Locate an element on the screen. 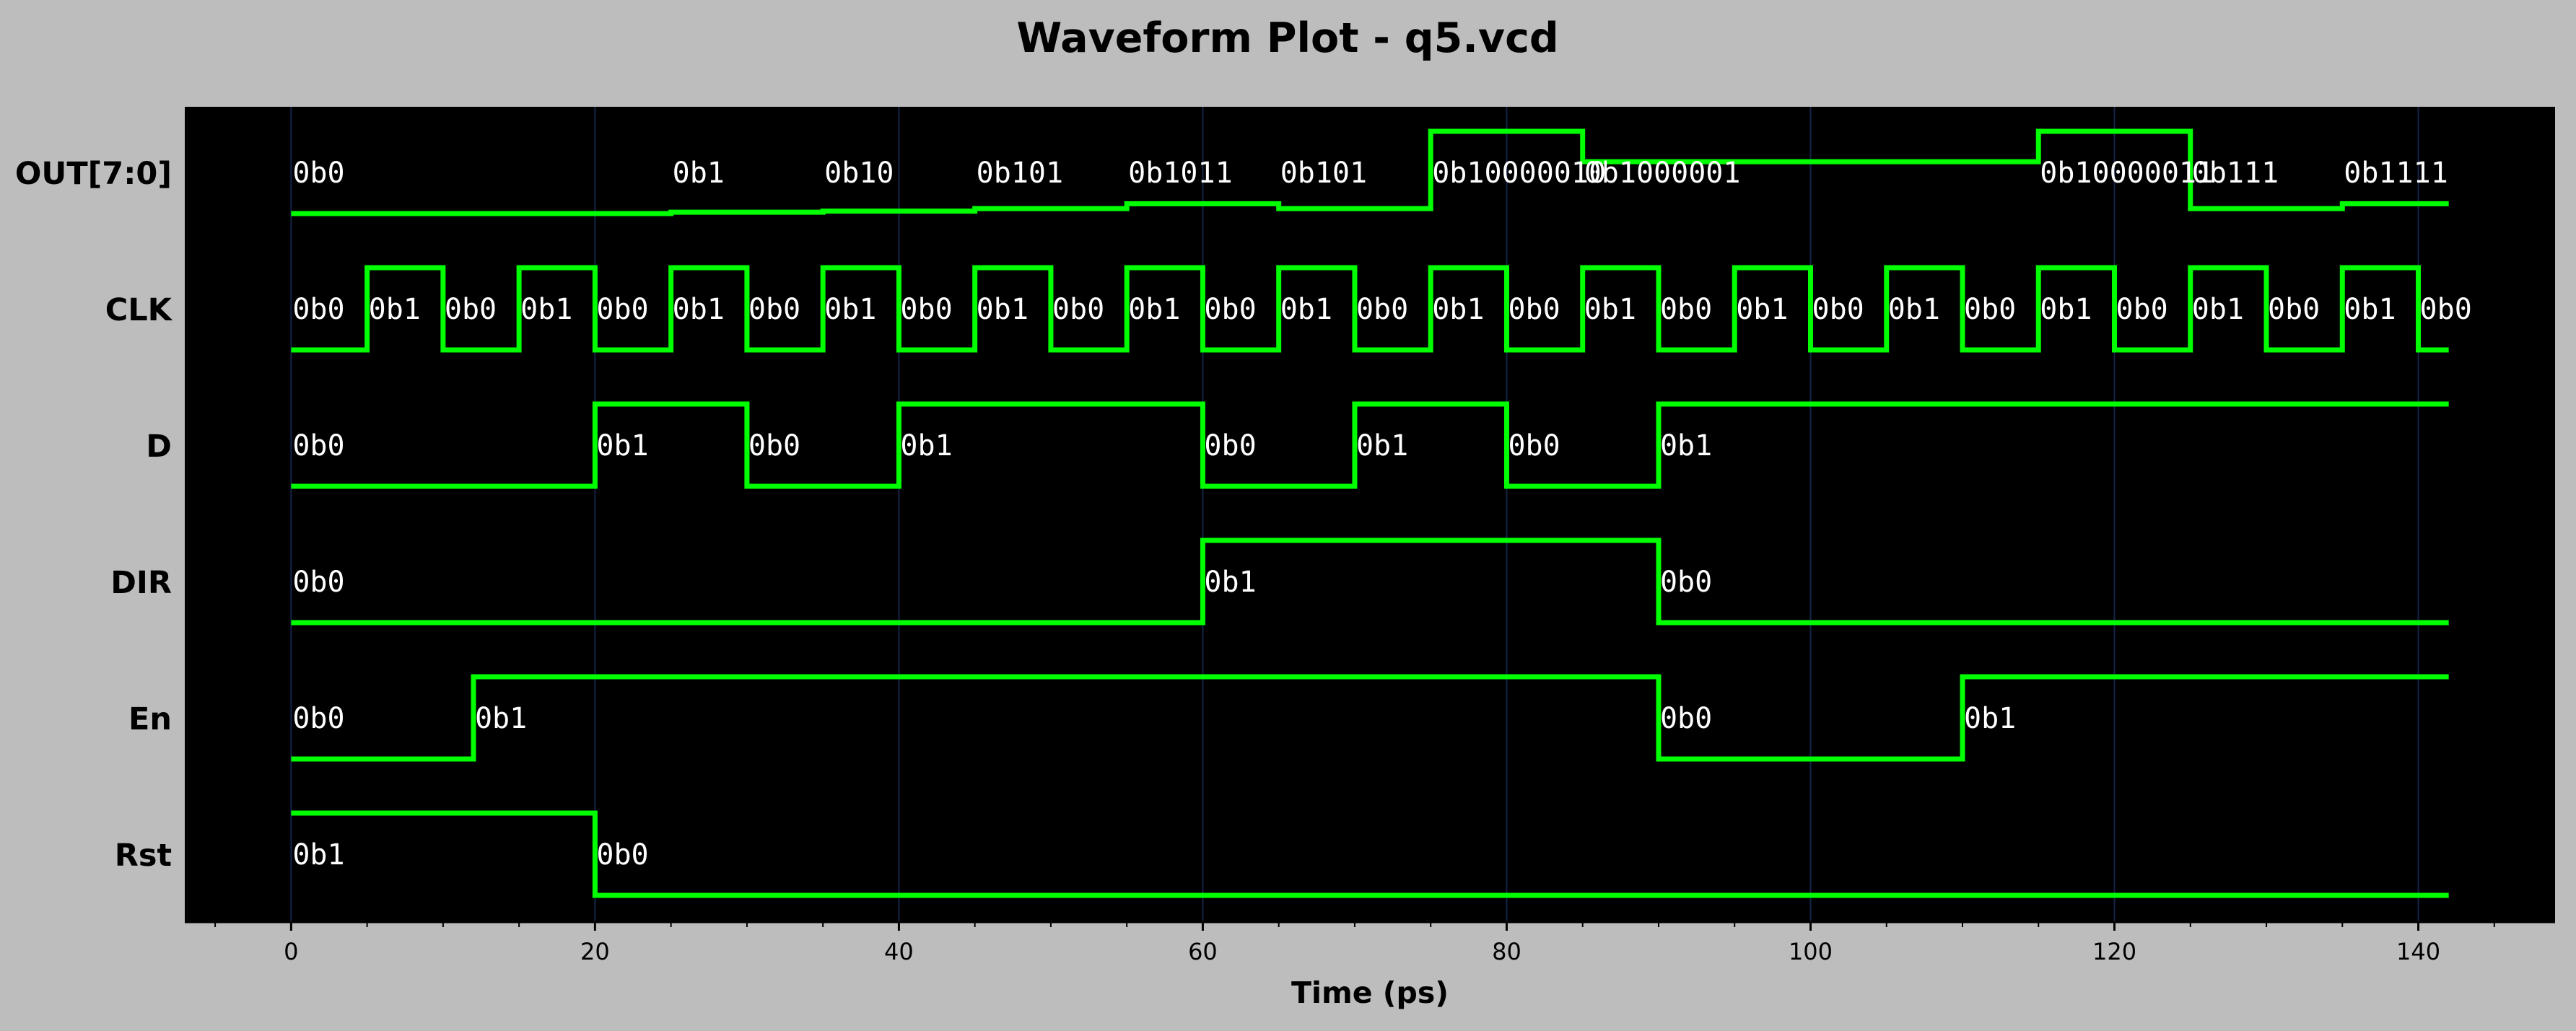 Image resolution: width=2576 pixels, height=1031 pixels. x-axis: 0 20 40 60 80 100 120 140 is located at coordinates (1370, 943).